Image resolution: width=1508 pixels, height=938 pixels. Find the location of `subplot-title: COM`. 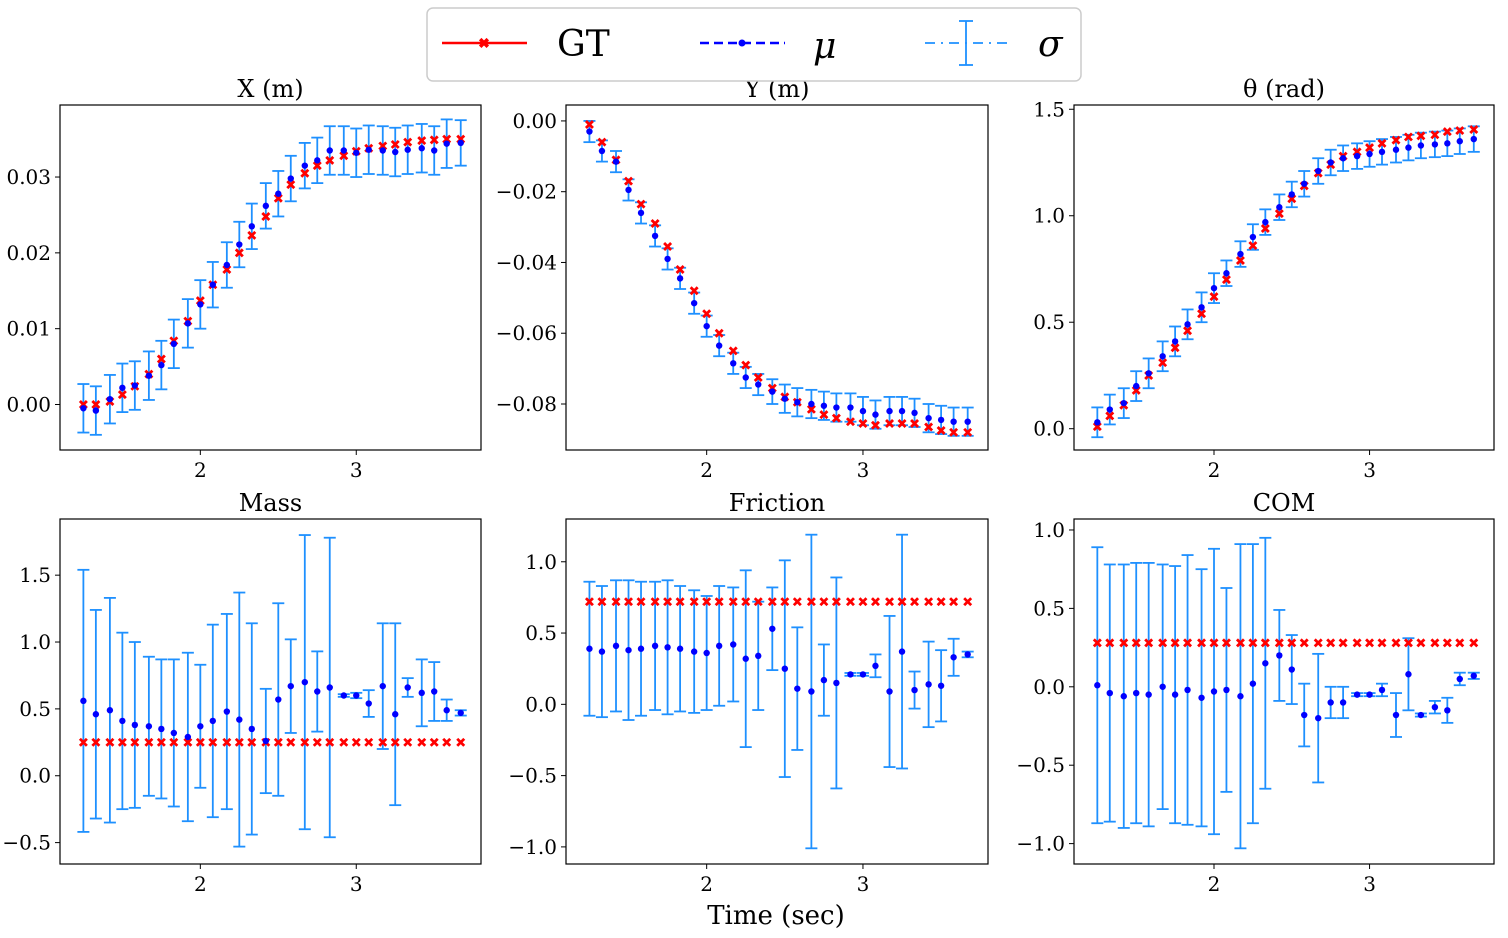

subplot-title: COM is located at coordinates (1284, 503).